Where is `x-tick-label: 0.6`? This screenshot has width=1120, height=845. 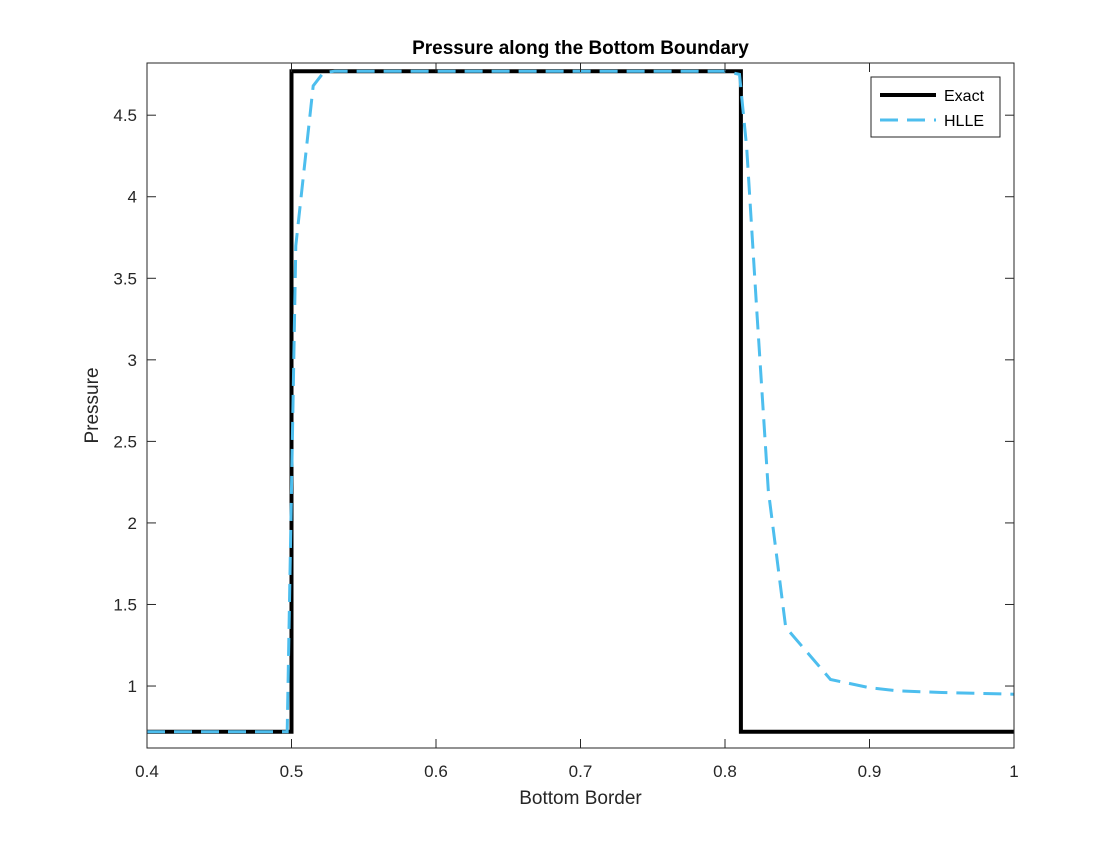
x-tick-label: 0.6 is located at coordinates (436, 771).